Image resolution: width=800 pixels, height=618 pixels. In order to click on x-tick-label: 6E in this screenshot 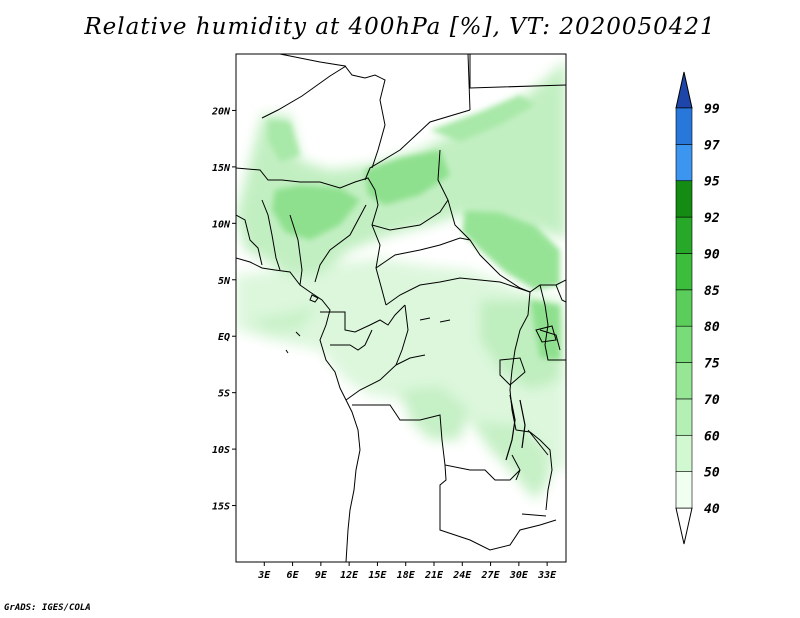, I will do `click(293, 575)`.